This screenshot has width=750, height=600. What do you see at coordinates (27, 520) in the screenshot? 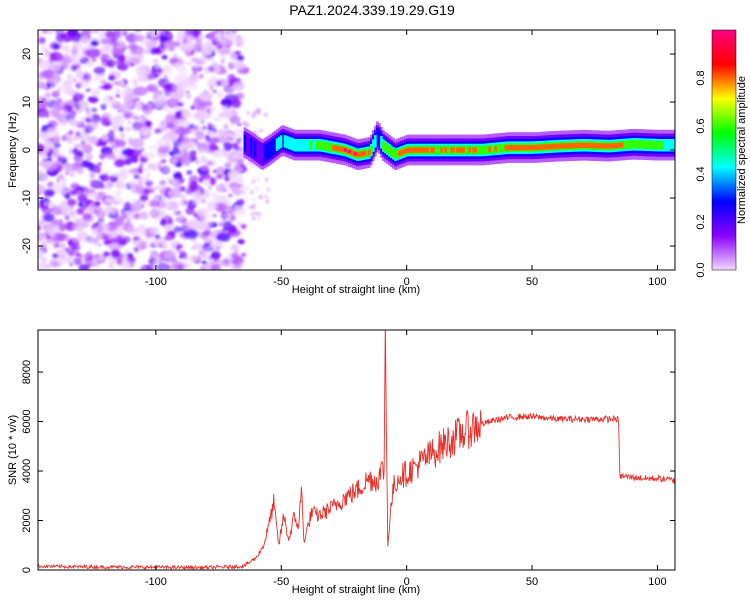
I see `y-tick-label: 2000` at bounding box center [27, 520].